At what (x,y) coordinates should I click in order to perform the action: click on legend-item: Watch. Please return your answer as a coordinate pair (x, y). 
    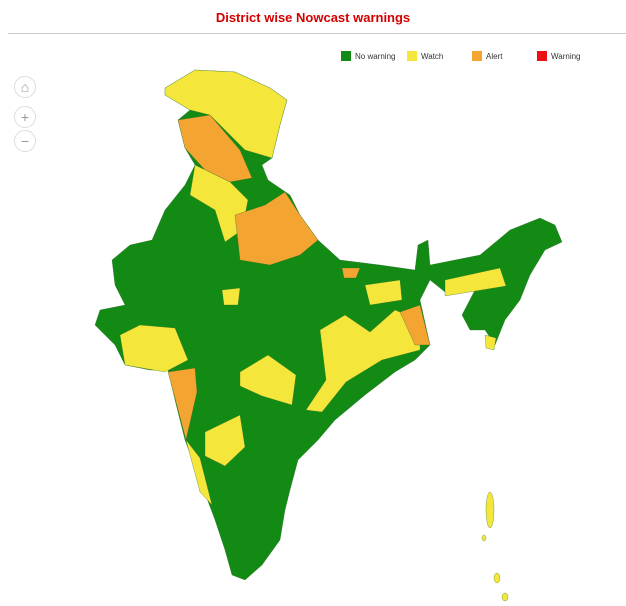
    Looking at the image, I should click on (425, 56).